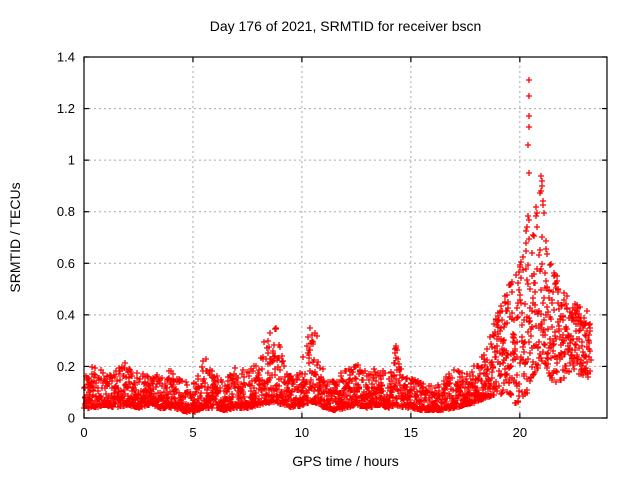 This screenshot has width=640, height=480. Describe the element at coordinates (345, 461) in the screenshot. I see `x-axis-label: GPS time / hours` at that location.